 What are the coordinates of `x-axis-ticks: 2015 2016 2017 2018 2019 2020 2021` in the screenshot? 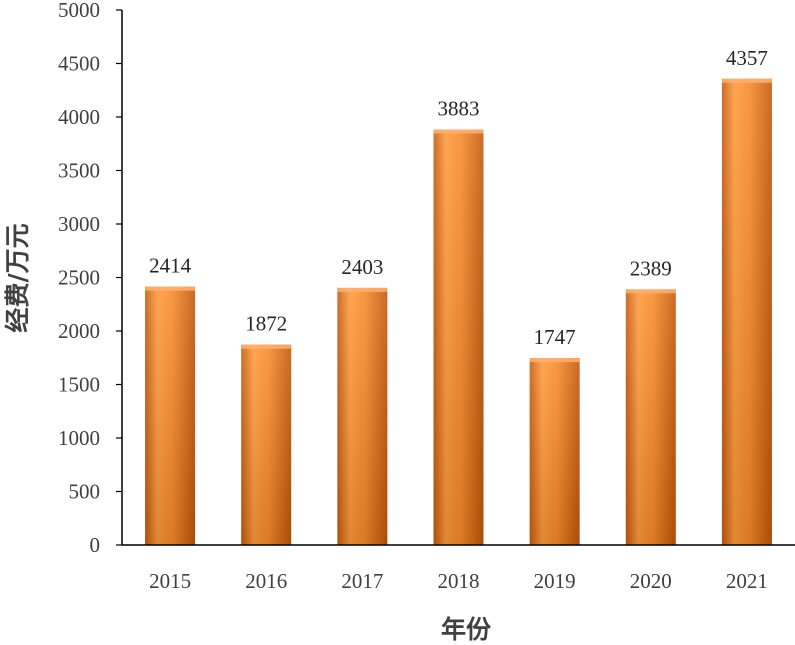 It's located at (458, 581).